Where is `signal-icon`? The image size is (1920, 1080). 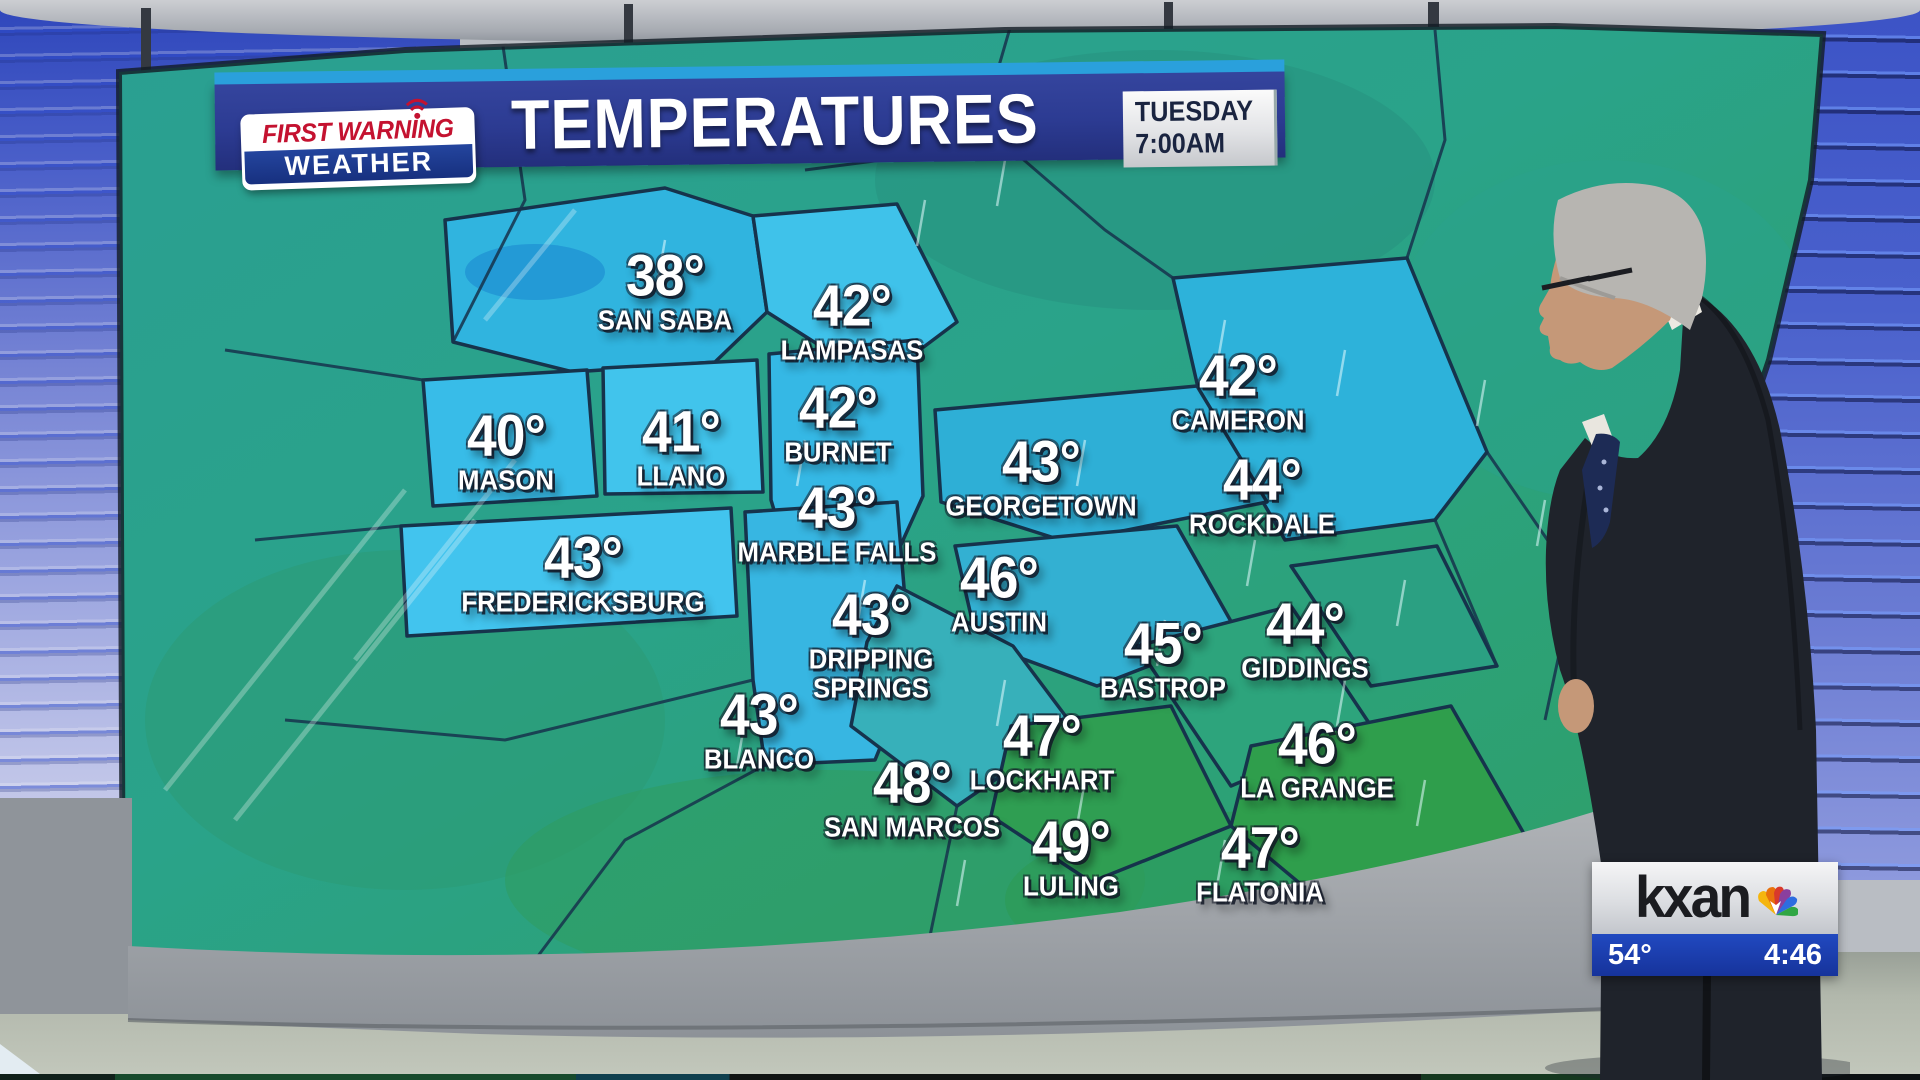 signal-icon is located at coordinates (416, 108).